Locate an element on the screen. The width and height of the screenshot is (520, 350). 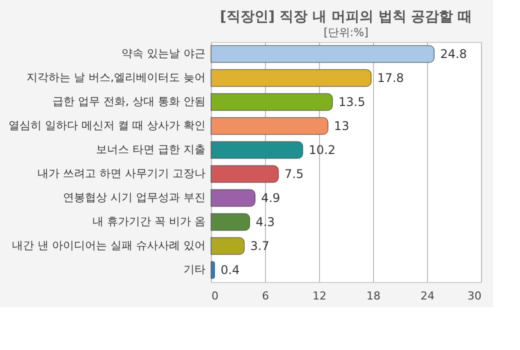
y-tick-label: 연봉협상 시기 업무성과 부진 is located at coordinates (134, 197).